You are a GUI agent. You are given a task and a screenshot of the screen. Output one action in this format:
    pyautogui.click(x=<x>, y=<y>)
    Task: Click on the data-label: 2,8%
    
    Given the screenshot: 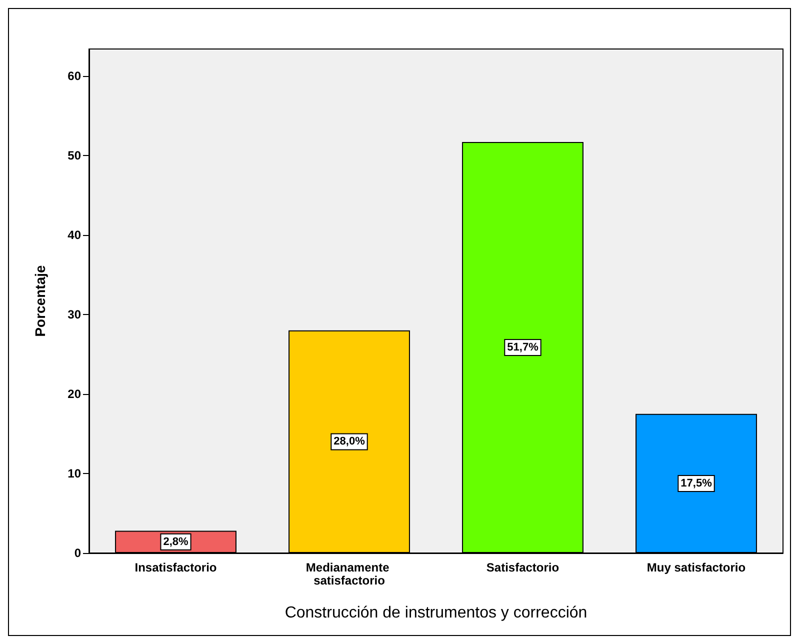 What is the action you would take?
    pyautogui.click(x=175, y=542)
    